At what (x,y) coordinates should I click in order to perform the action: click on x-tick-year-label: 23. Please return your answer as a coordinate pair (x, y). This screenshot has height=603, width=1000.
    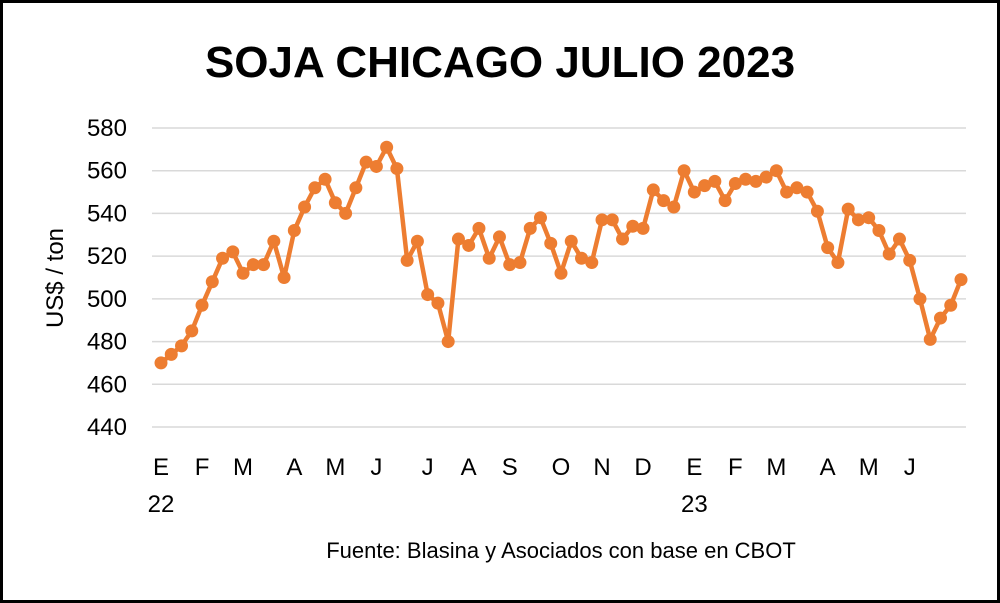
    Looking at the image, I should click on (694, 504).